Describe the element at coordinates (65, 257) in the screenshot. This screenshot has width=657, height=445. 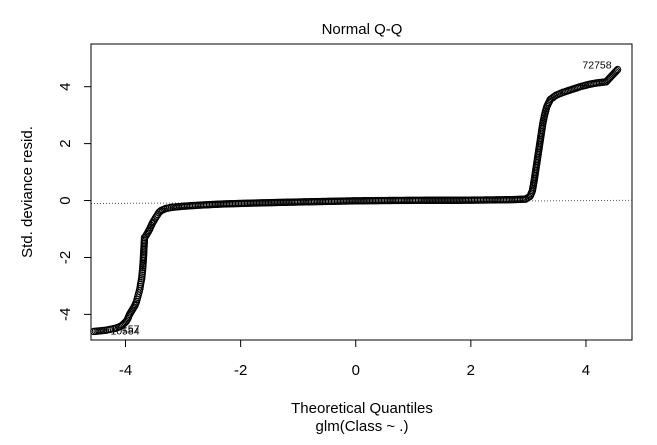
I see `y-tick-label: -2` at that location.